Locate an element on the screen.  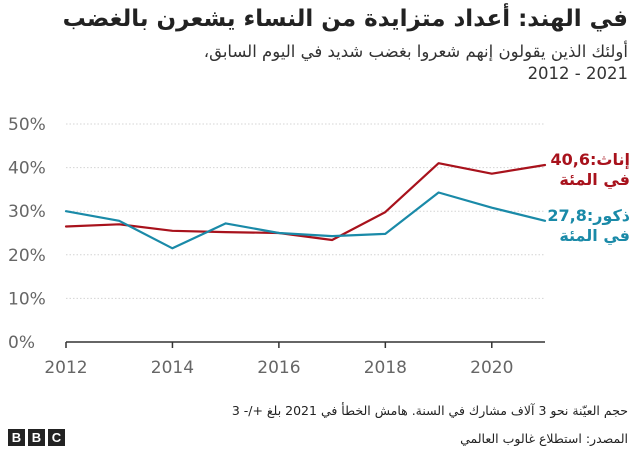
series-label-female-unit: في المئة is located at coordinates (594, 179).